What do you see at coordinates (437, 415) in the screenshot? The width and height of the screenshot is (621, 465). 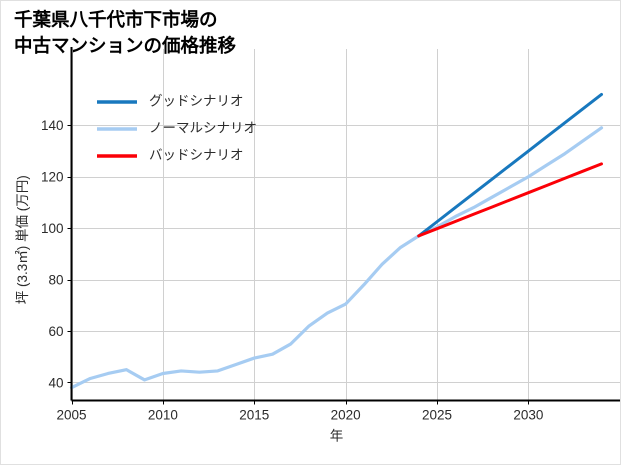 I see `x-tick-label: 2025` at bounding box center [437, 415].